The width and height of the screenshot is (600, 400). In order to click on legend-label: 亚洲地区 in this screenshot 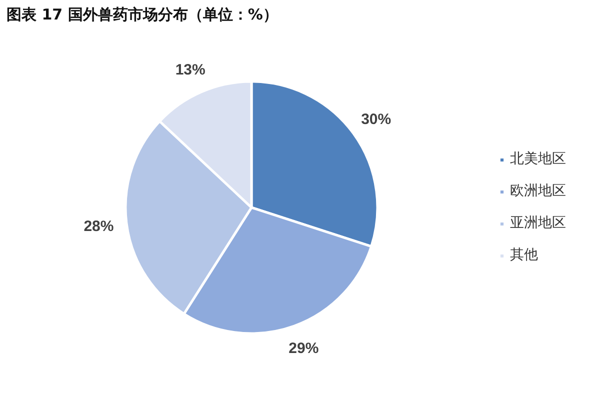, I will do `click(538, 223)`.